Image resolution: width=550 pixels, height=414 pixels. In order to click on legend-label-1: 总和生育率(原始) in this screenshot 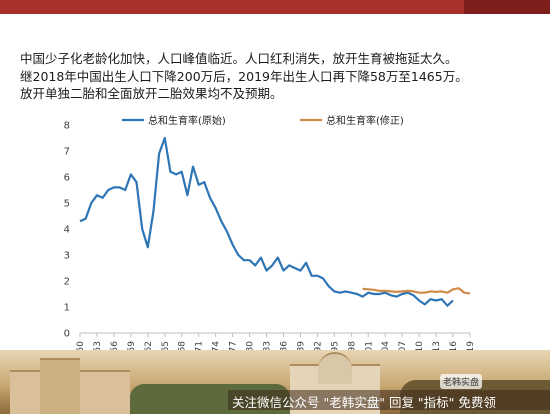, I will do `click(187, 120)`.